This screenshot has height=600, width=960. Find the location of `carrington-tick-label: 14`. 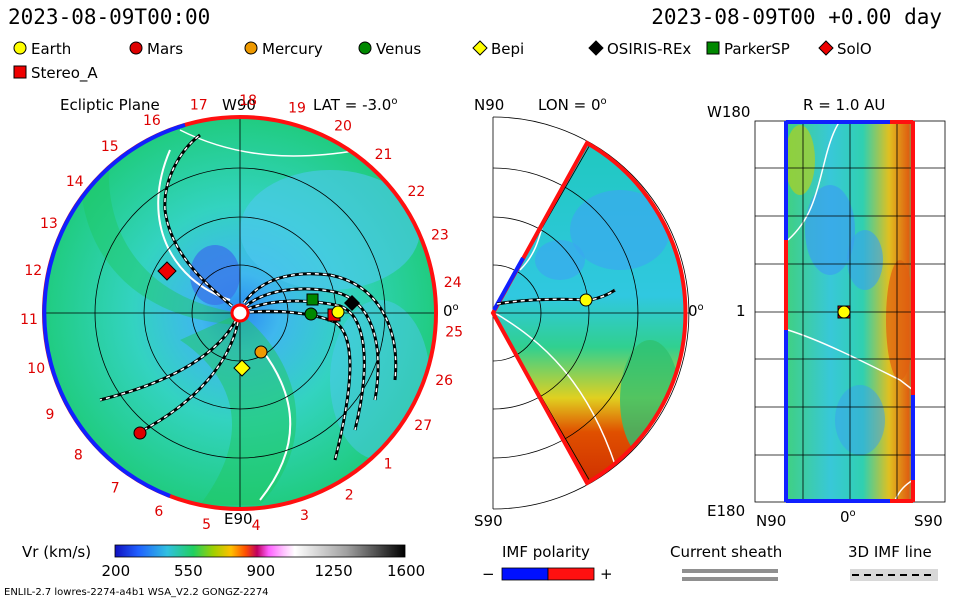

carrington-tick-label: 14 is located at coordinates (75, 182).